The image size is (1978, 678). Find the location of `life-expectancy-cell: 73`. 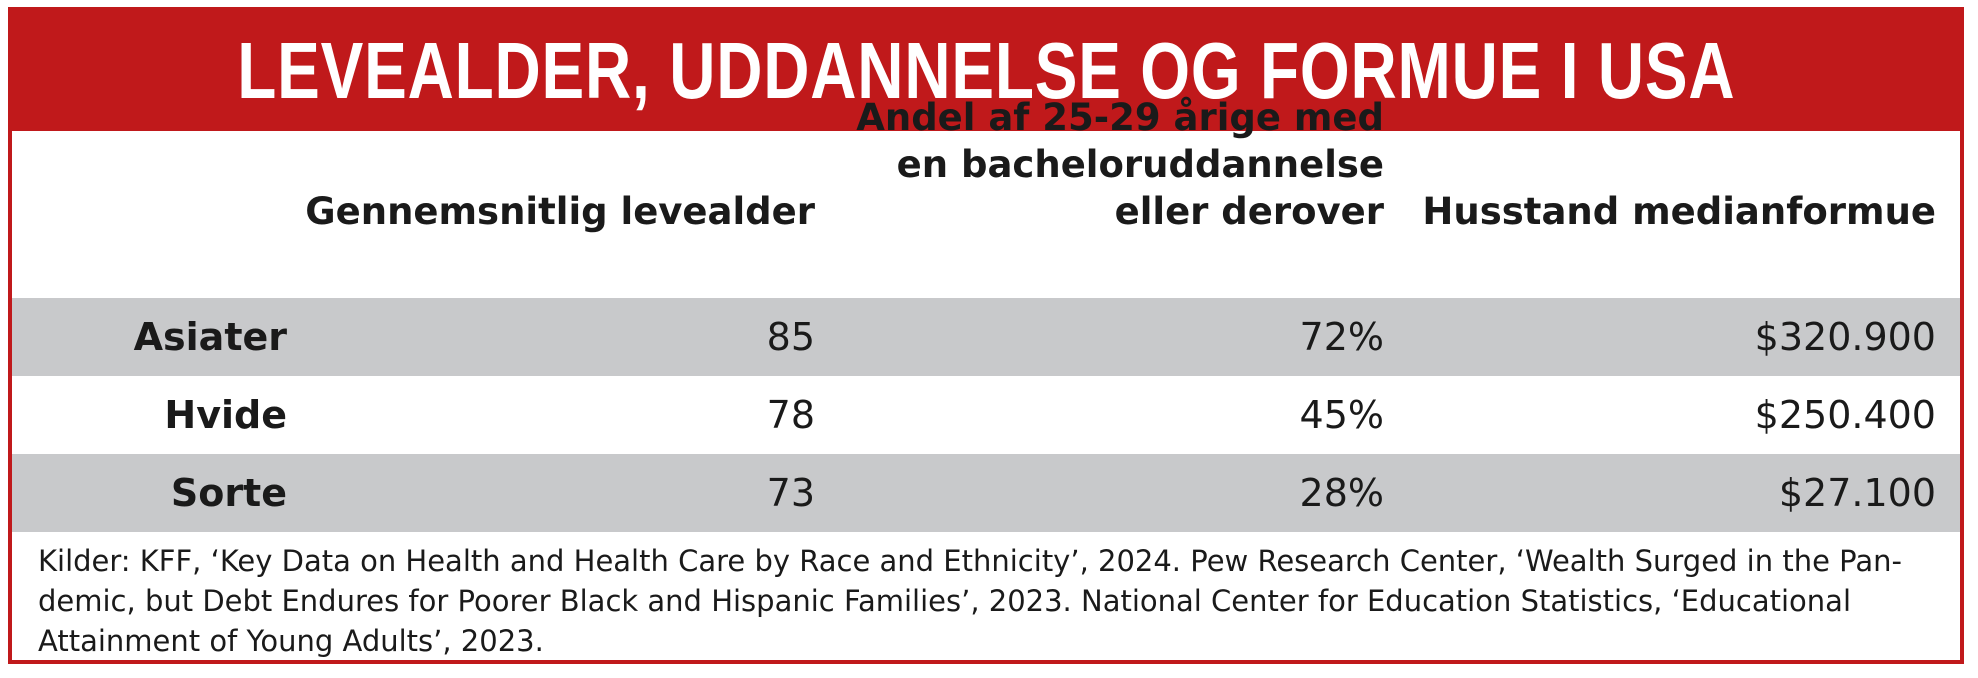

life-expectancy-cell: 73 is located at coordinates (790, 493).